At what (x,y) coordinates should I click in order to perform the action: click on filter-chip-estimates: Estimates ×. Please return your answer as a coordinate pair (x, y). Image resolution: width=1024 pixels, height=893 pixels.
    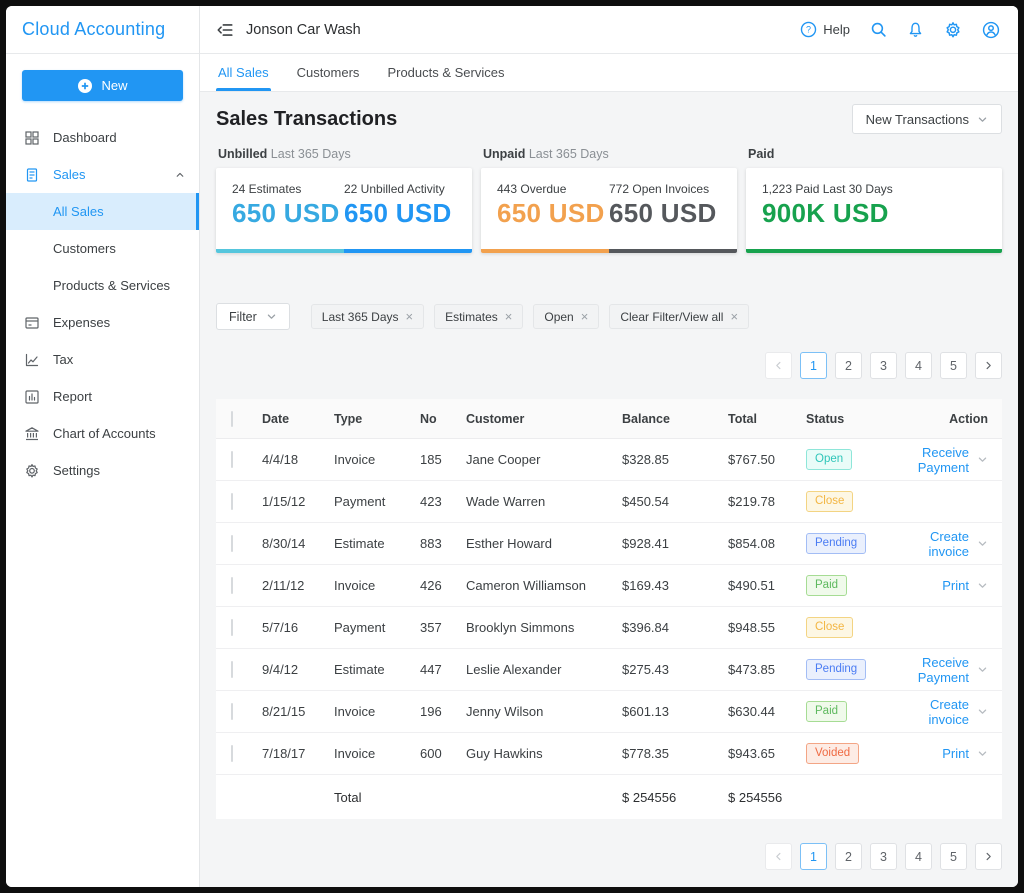
    Looking at the image, I should click on (479, 316).